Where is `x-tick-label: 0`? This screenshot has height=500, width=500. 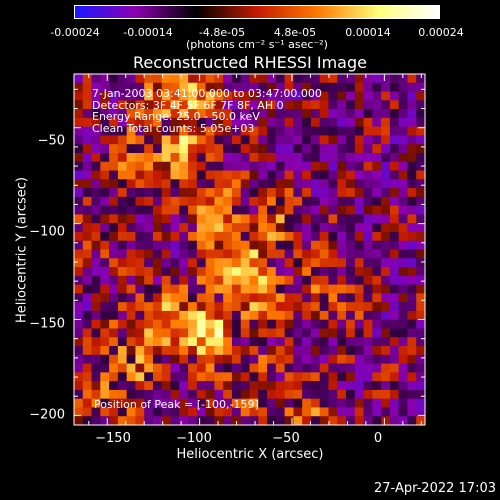
x-tick-label: 0 is located at coordinates (378, 438).